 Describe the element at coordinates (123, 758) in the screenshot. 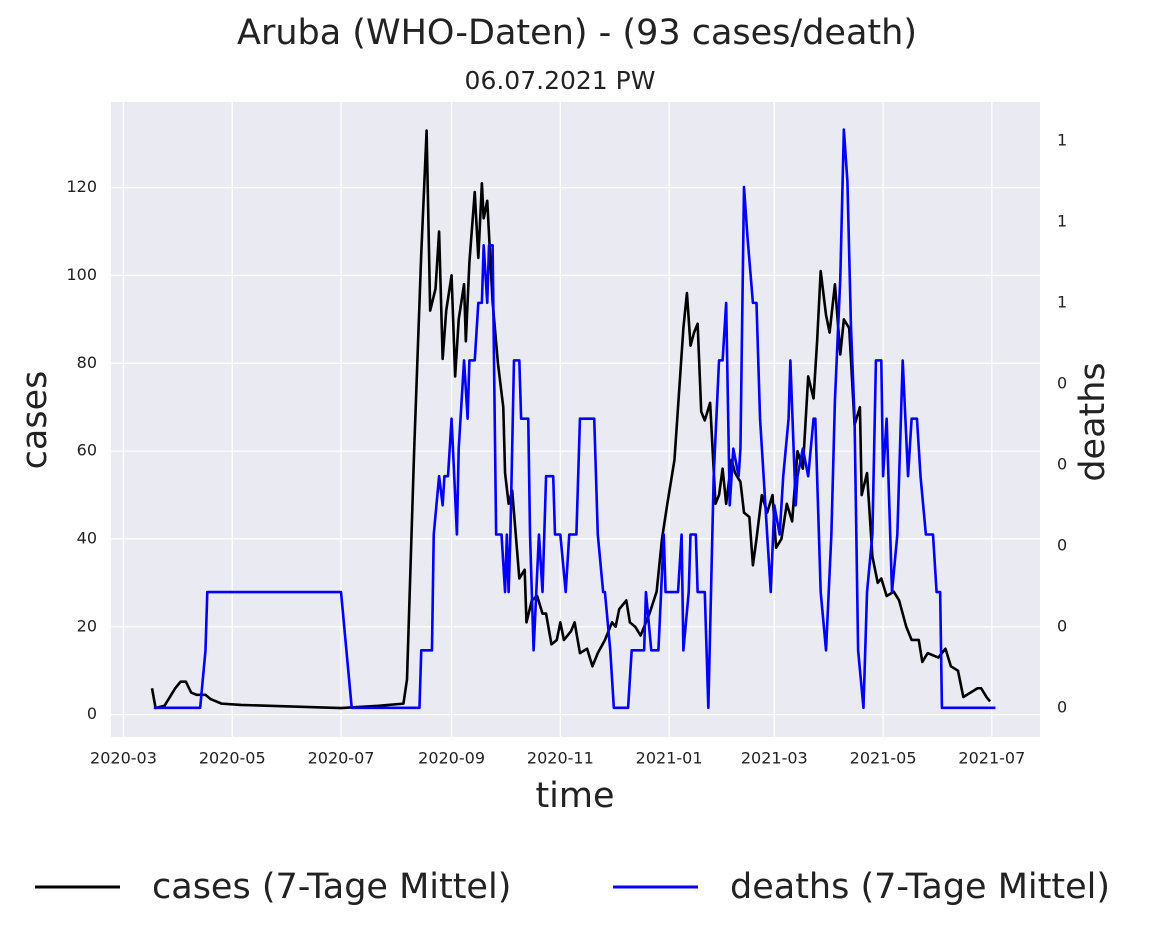

I see `x-tick-label: 2020-03` at that location.